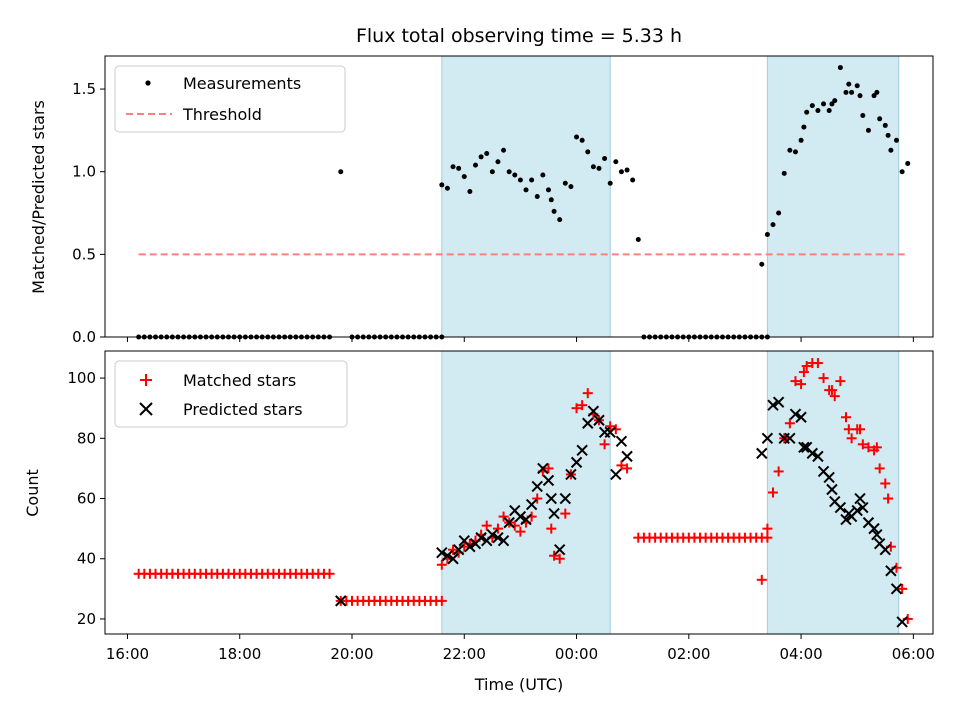  I want to click on x-tick-label: 20:00, so click(351, 654).